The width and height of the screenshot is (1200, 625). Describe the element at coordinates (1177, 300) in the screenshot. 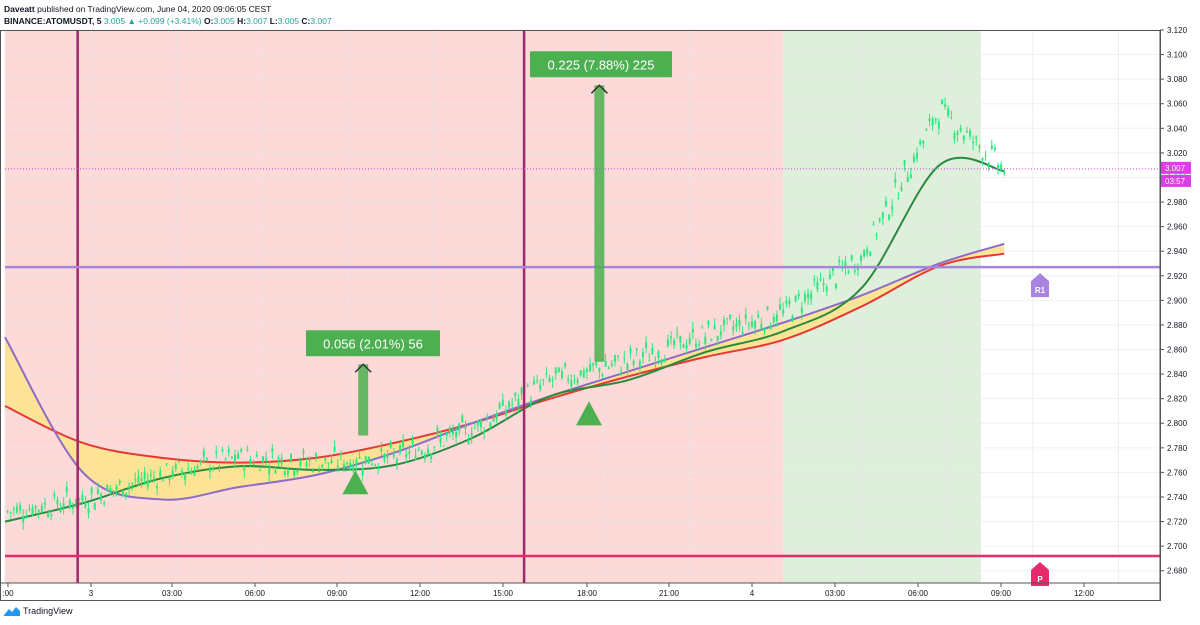

I see `y-tick-label: 2.900` at that location.